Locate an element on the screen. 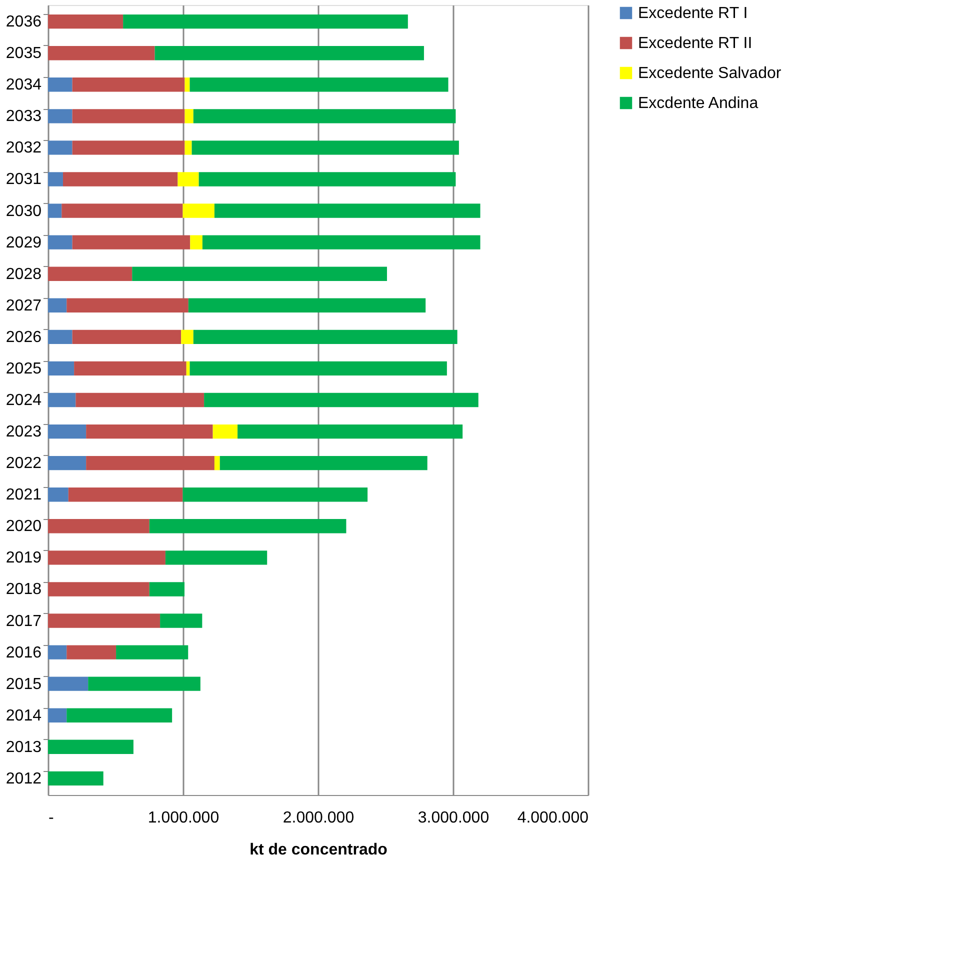 The height and width of the screenshot is (955, 967). y-tick-label: 2012 is located at coordinates (24, 779).